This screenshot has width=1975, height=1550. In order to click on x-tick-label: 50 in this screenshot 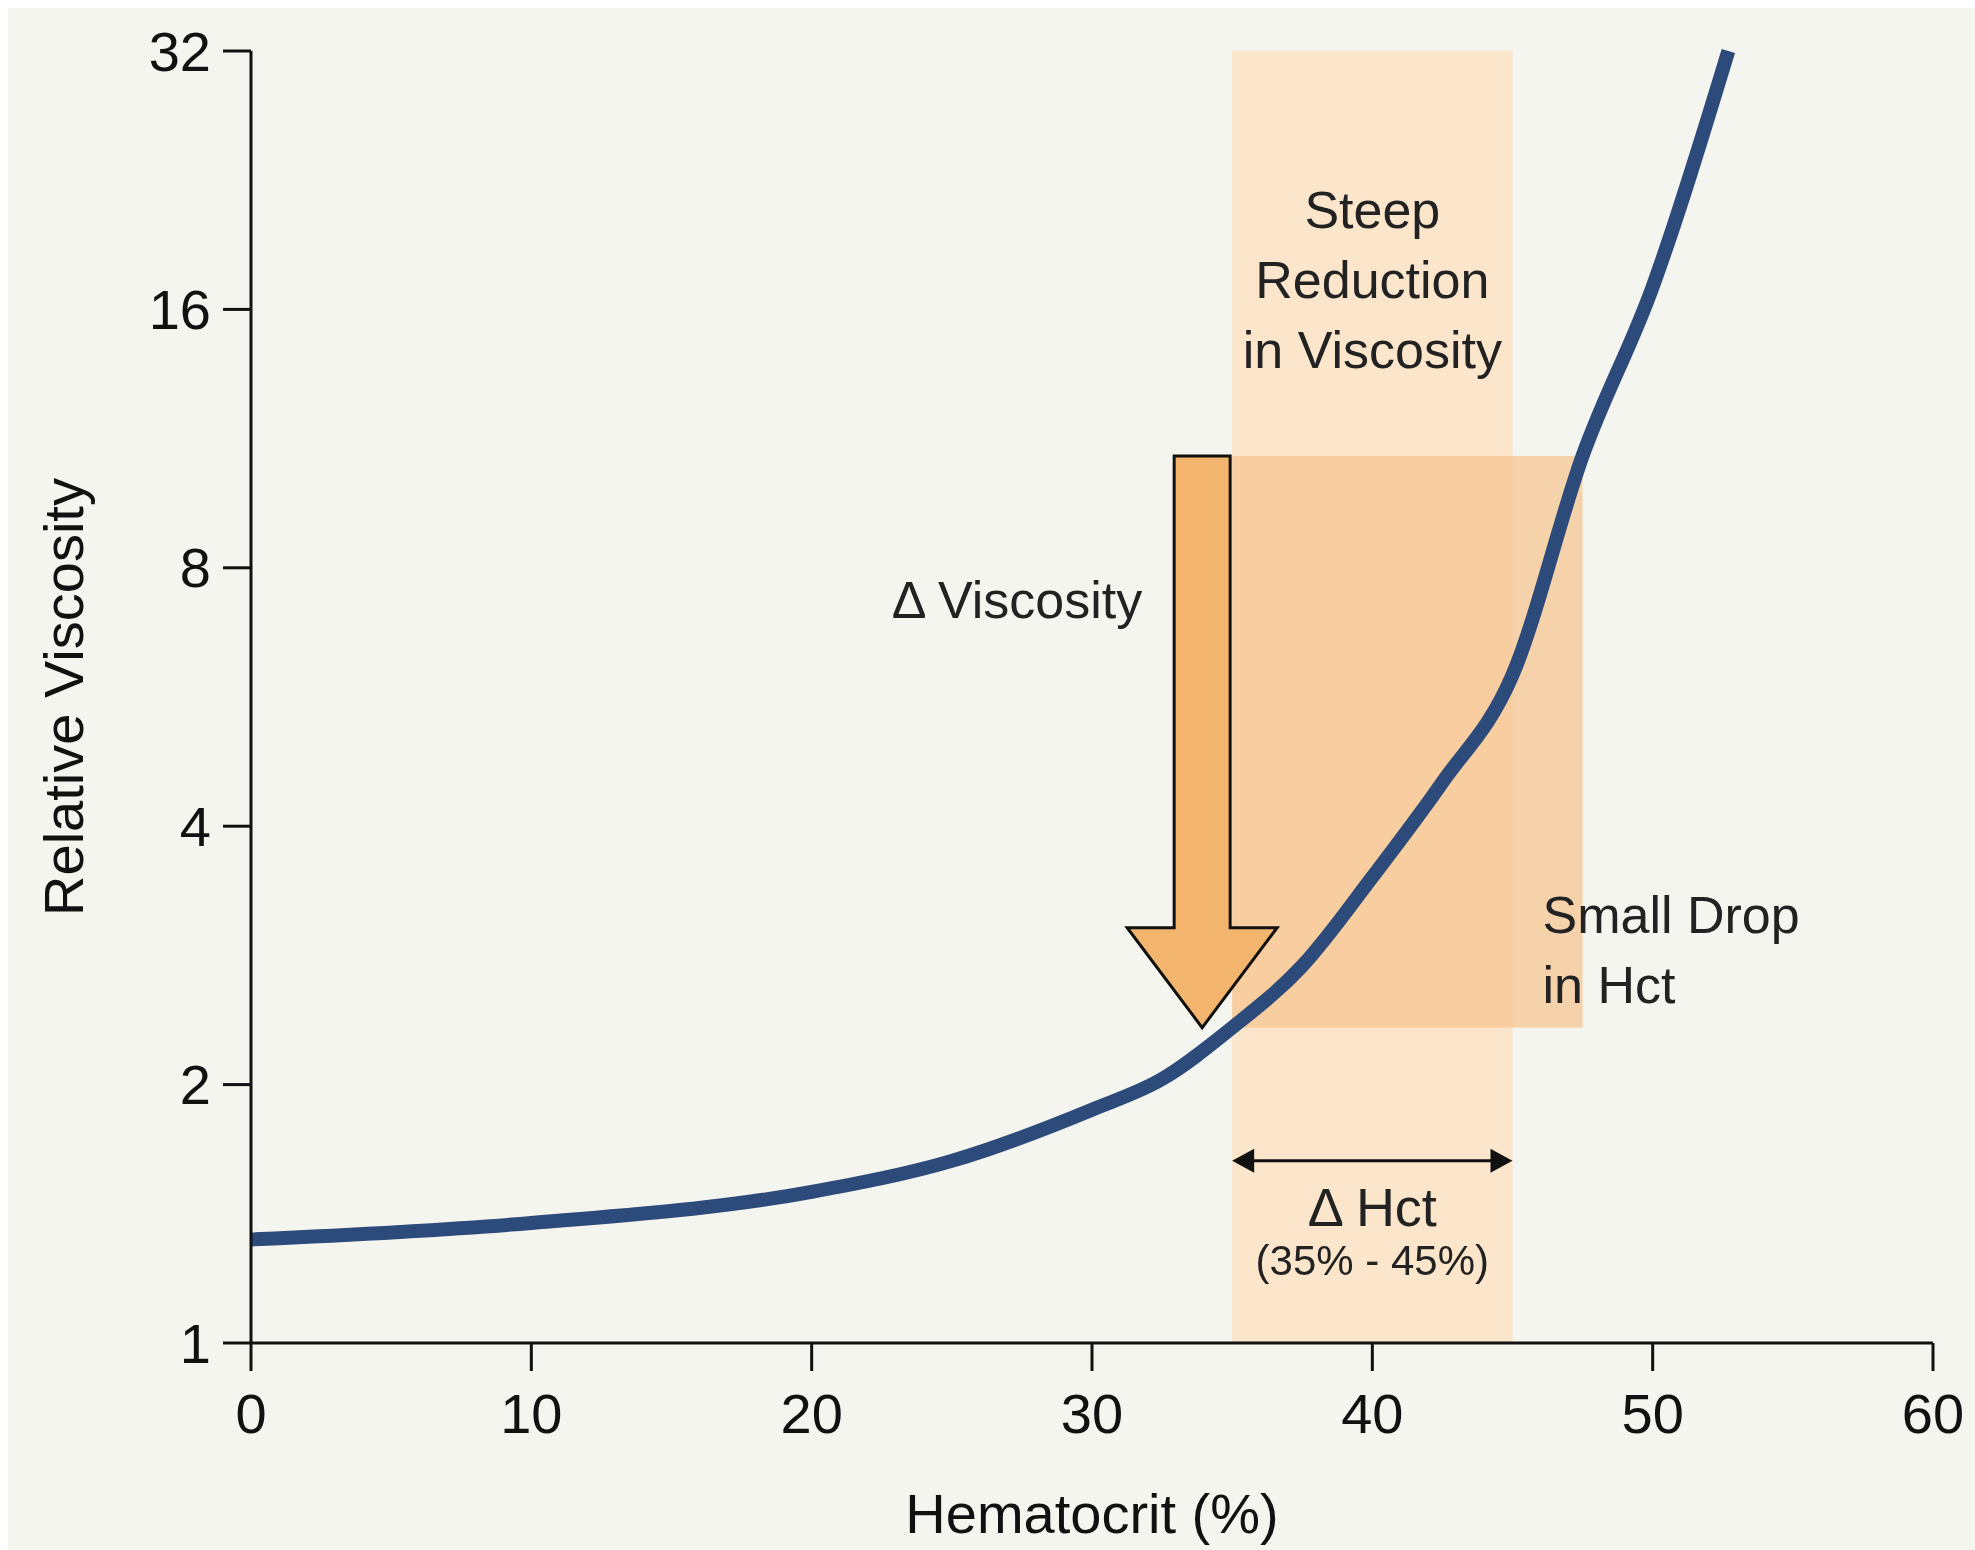, I will do `click(1652, 1413)`.